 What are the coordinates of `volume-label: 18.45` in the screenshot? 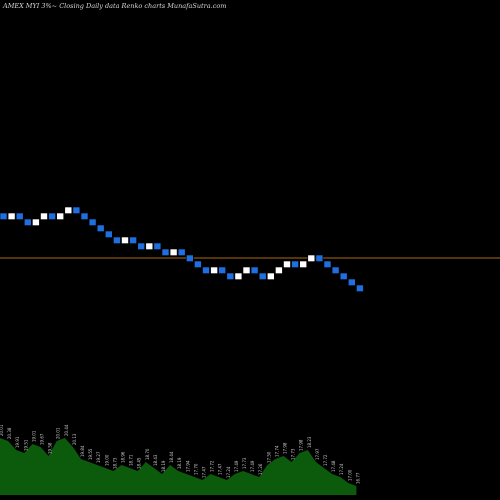 It's located at (139, 463).